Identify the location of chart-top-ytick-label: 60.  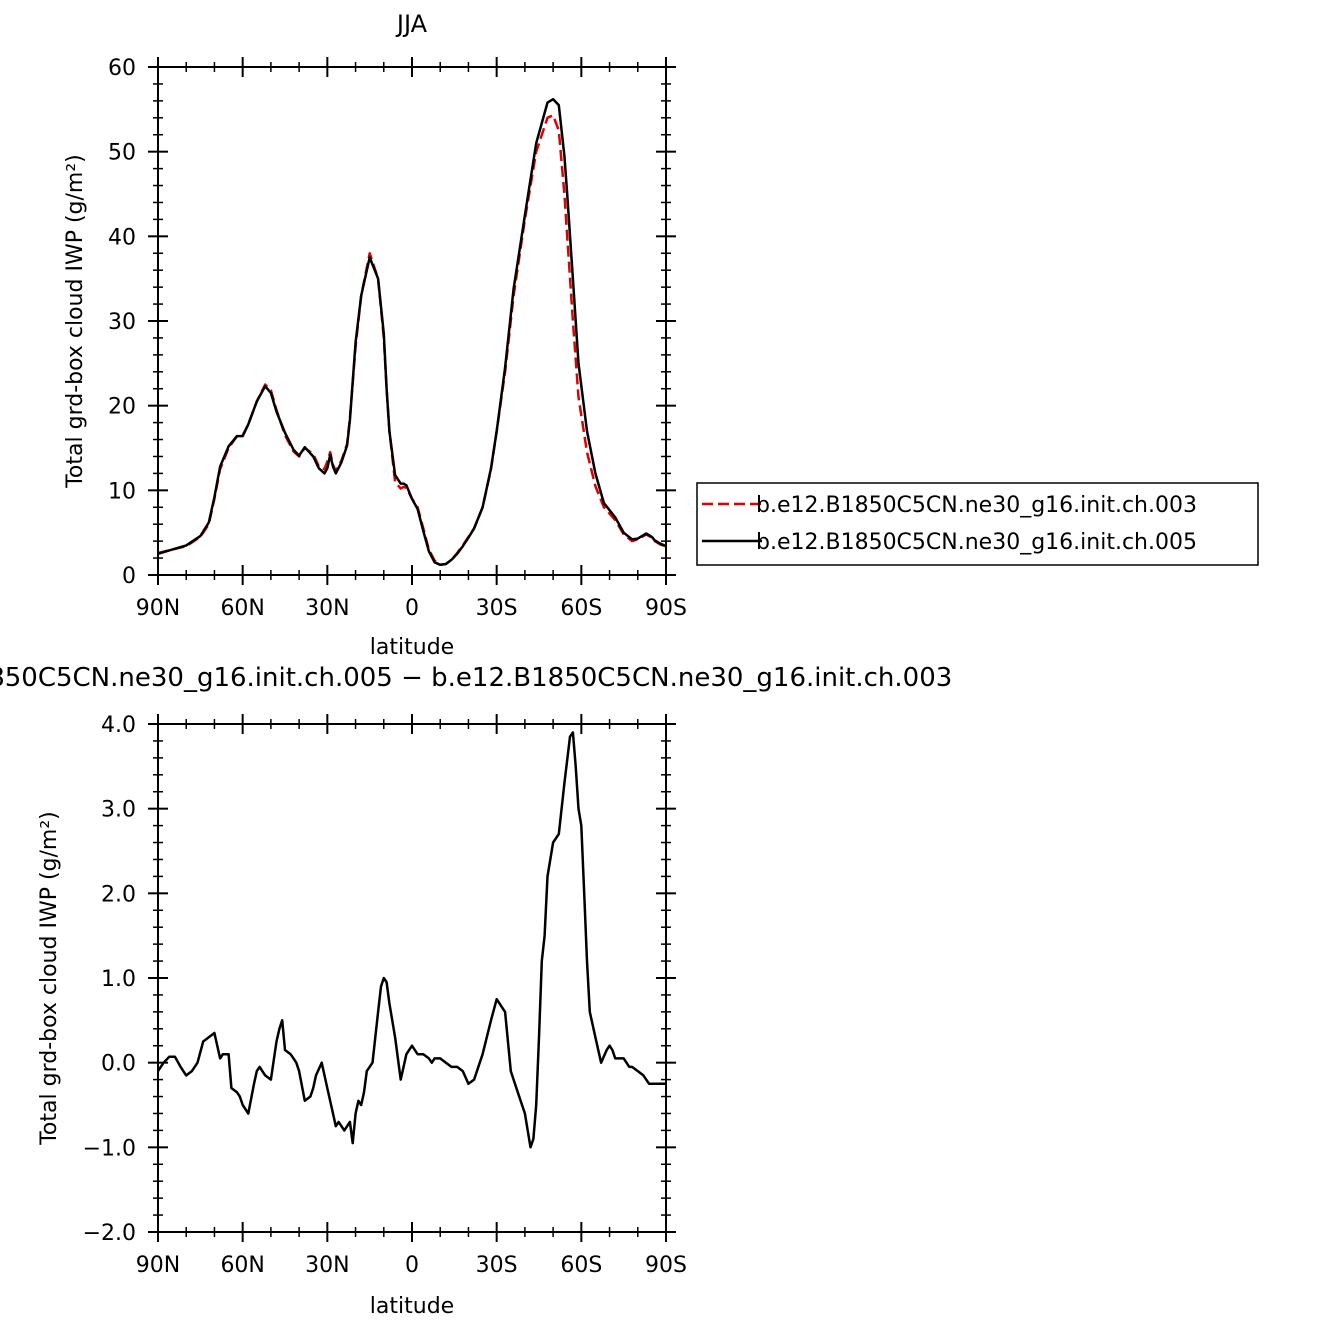
(122, 68).